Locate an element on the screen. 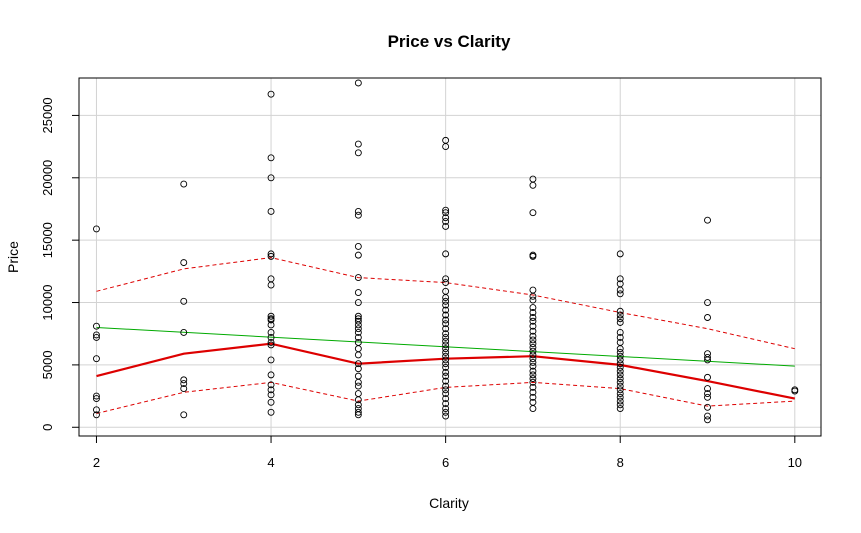  x-tick-label: 4 is located at coordinates (270, 462).